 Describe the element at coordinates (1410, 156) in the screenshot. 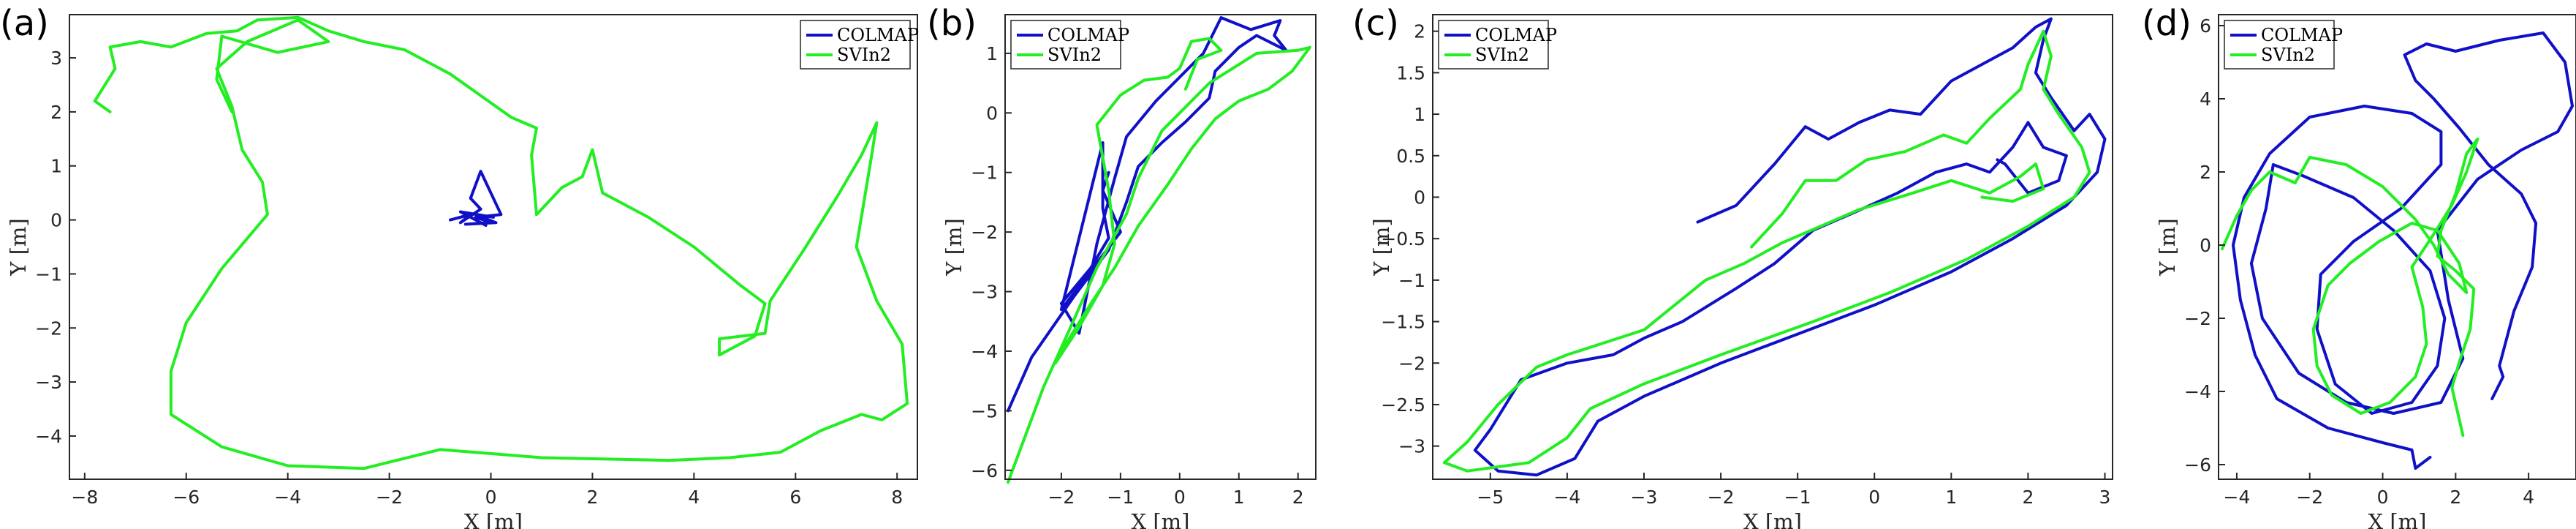

I see `y-tick-label: 0.5` at that location.